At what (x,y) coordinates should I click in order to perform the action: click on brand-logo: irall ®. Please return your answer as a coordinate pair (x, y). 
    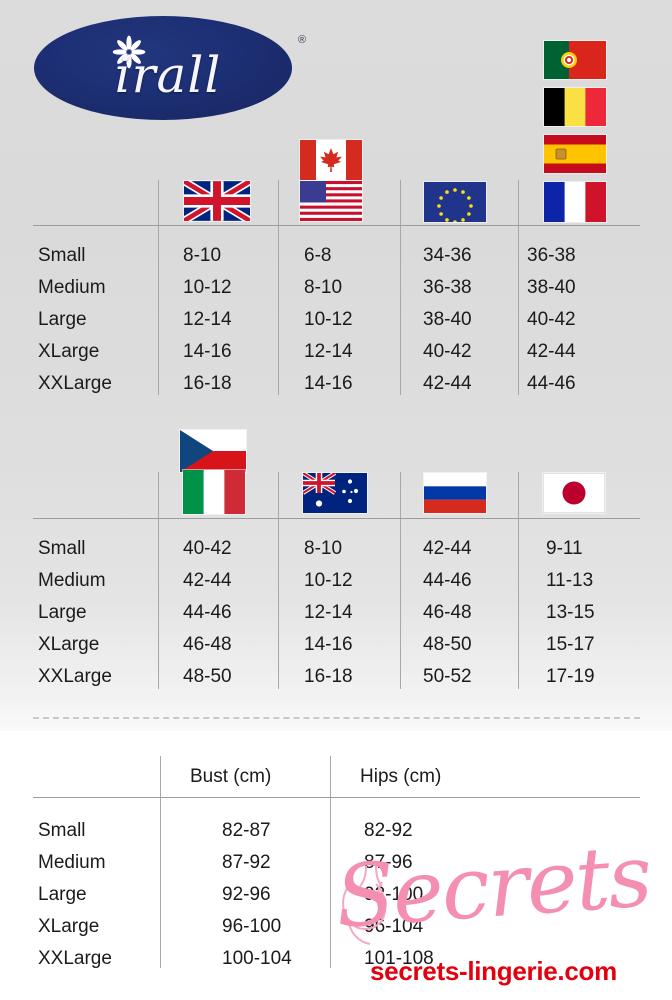
    Looking at the image, I should click on (170, 68).